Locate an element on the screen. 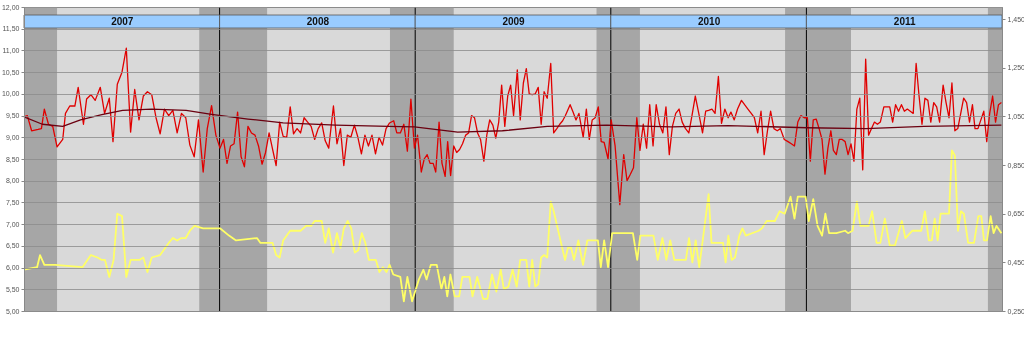 This screenshot has height=341, width=1024. x-tick-label: 2009 is located at coordinates (514, 21).